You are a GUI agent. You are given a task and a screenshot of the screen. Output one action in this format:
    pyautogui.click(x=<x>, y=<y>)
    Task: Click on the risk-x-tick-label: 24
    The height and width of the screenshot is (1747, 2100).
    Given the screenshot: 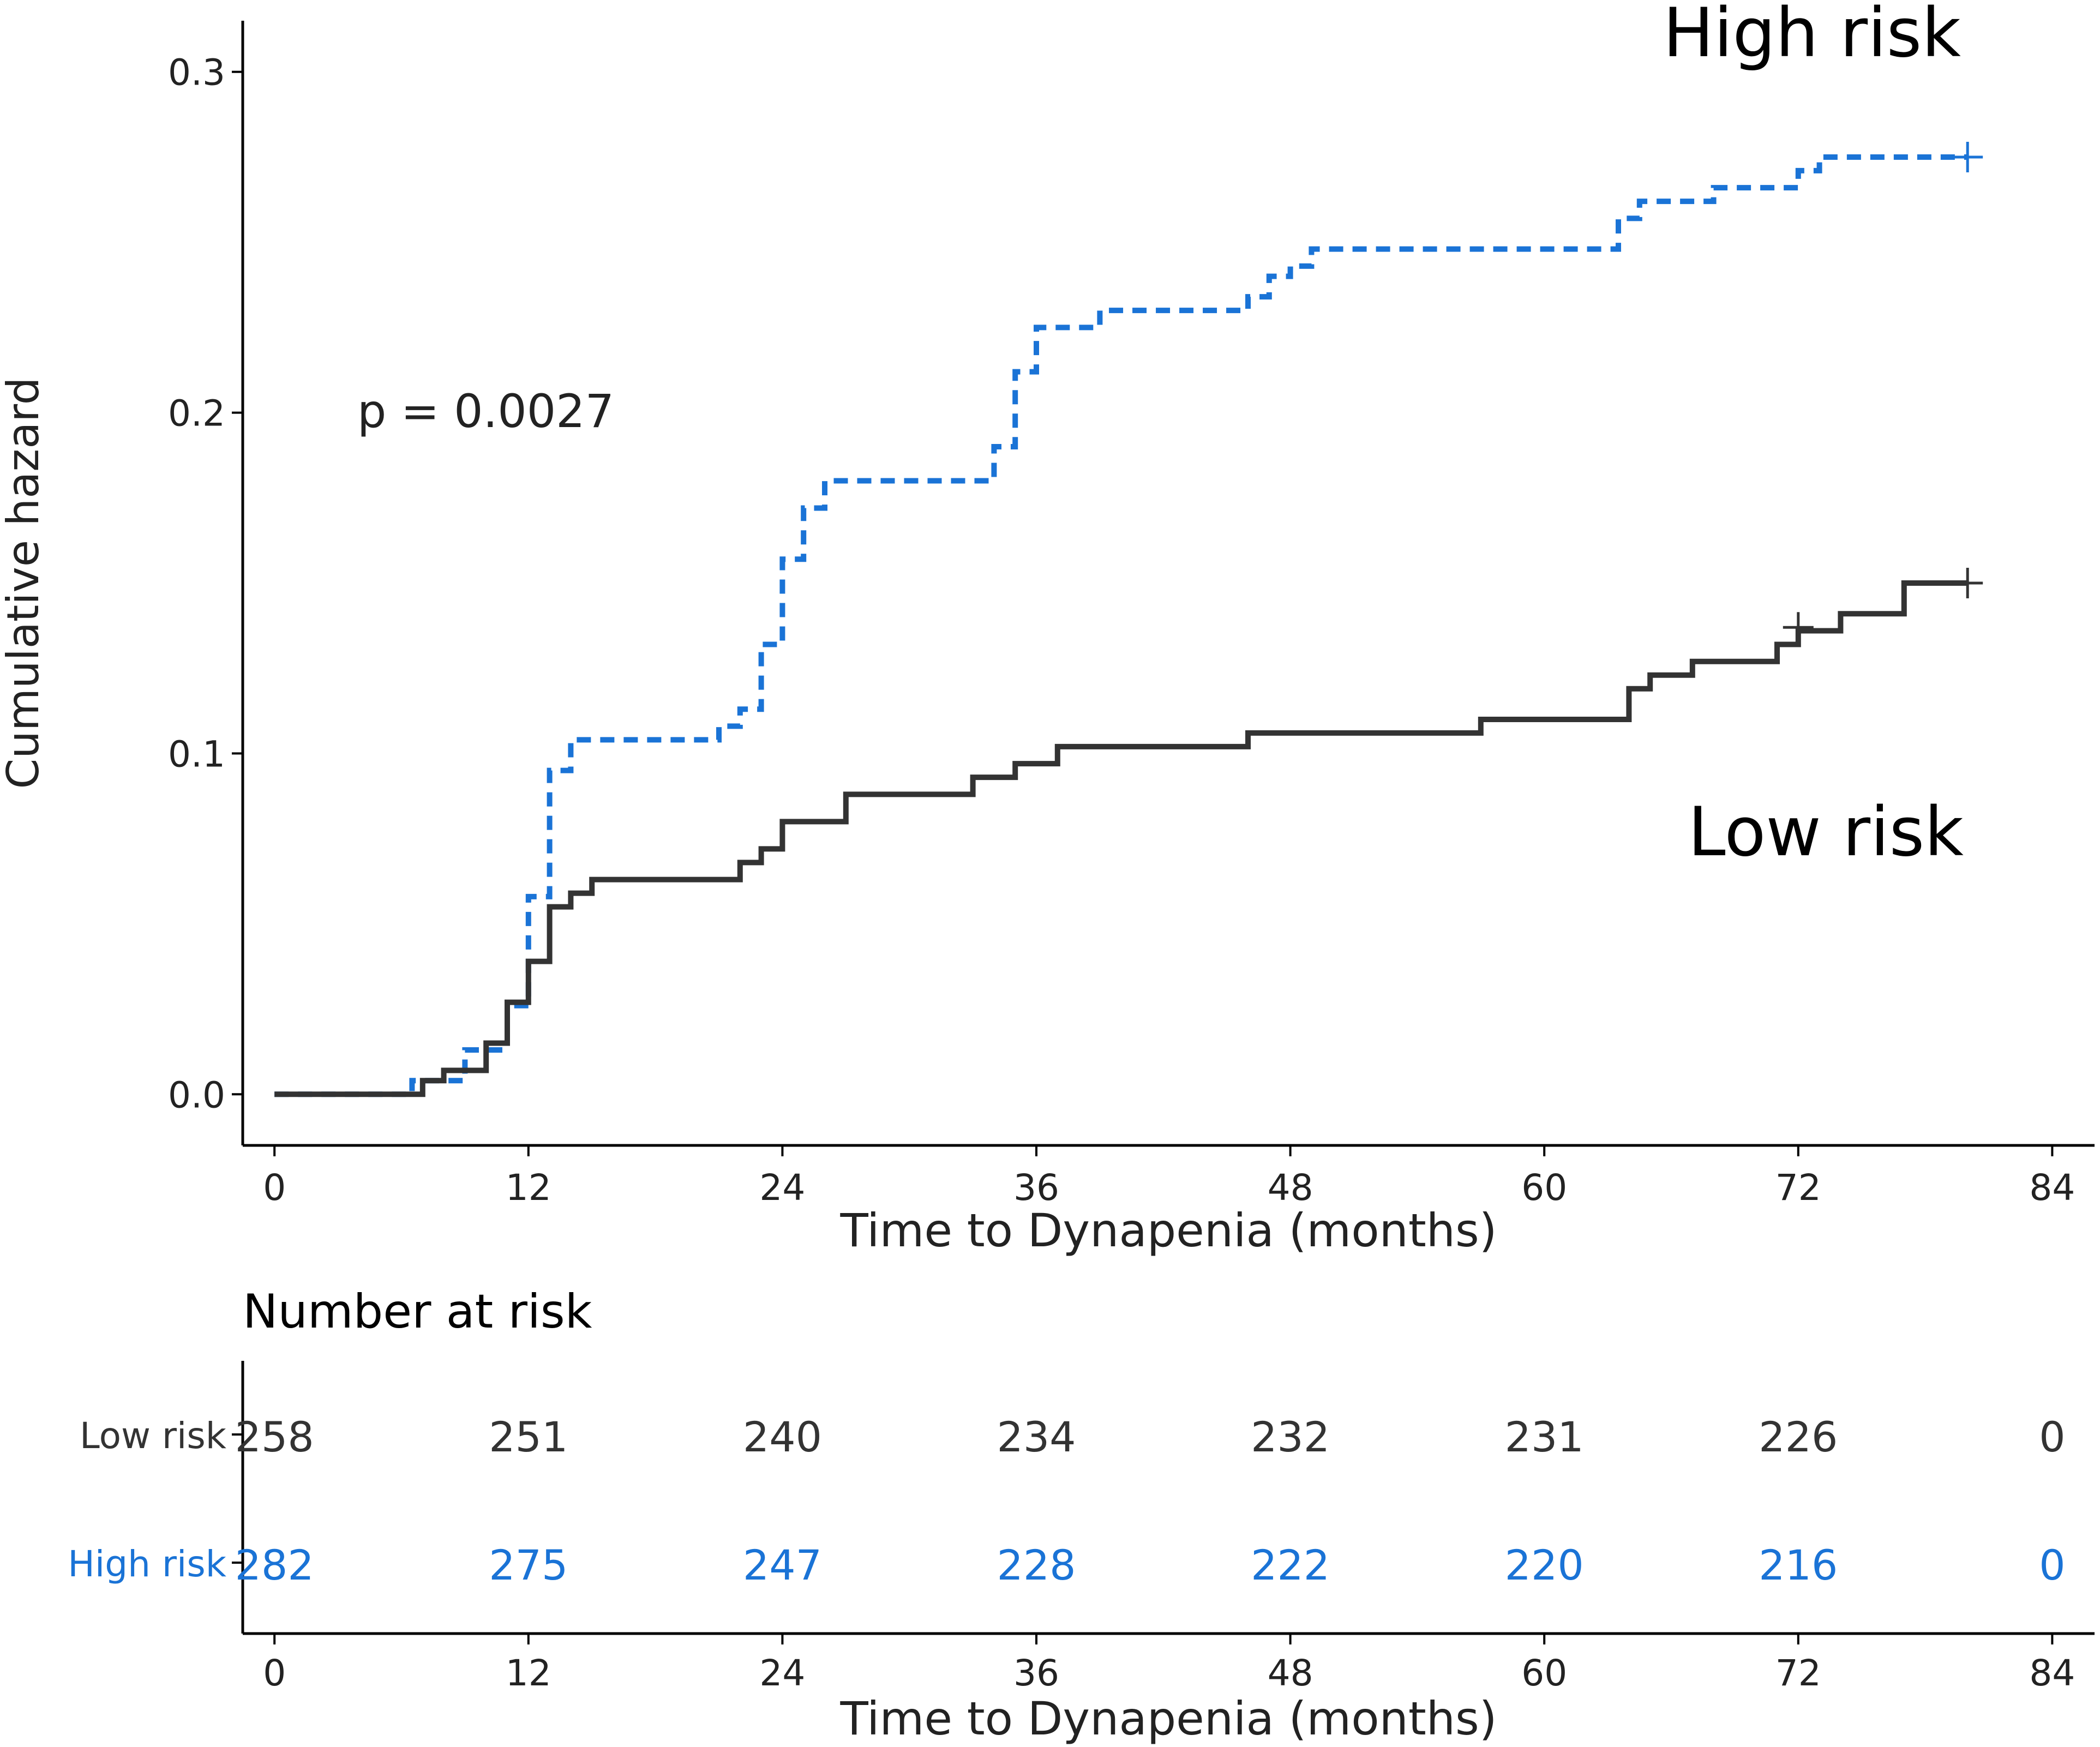 What is the action you would take?
    pyautogui.click(x=782, y=1673)
    